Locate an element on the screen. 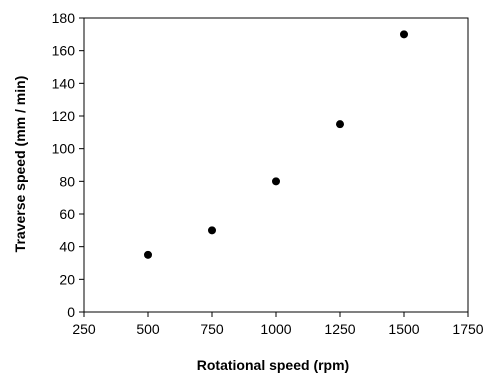 The height and width of the screenshot is (377, 491). y-tick-label: 40 is located at coordinates (67, 247).